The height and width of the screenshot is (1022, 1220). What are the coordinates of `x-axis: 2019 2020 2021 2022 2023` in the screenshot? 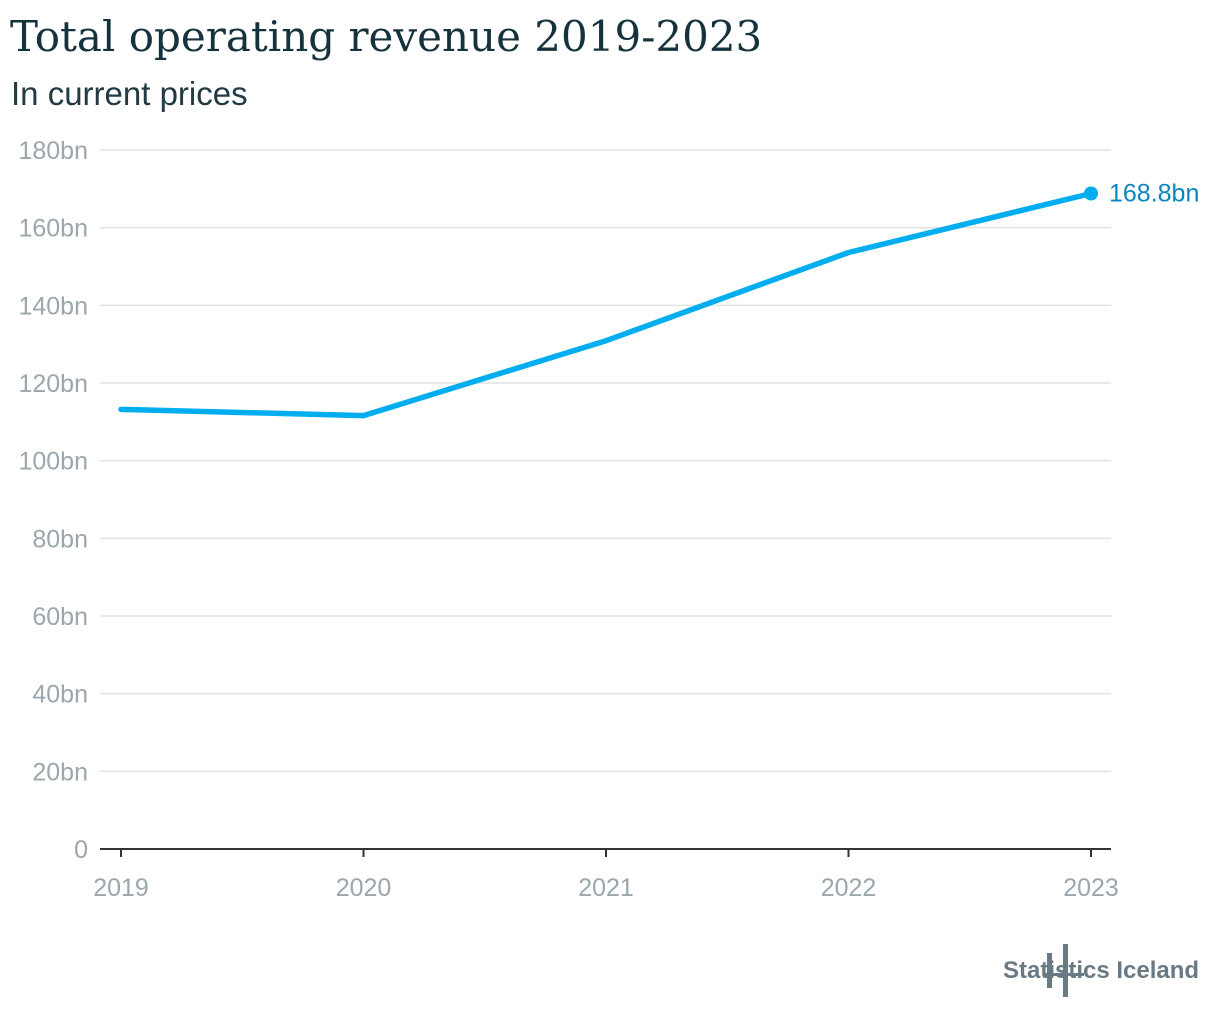 It's located at (606, 875).